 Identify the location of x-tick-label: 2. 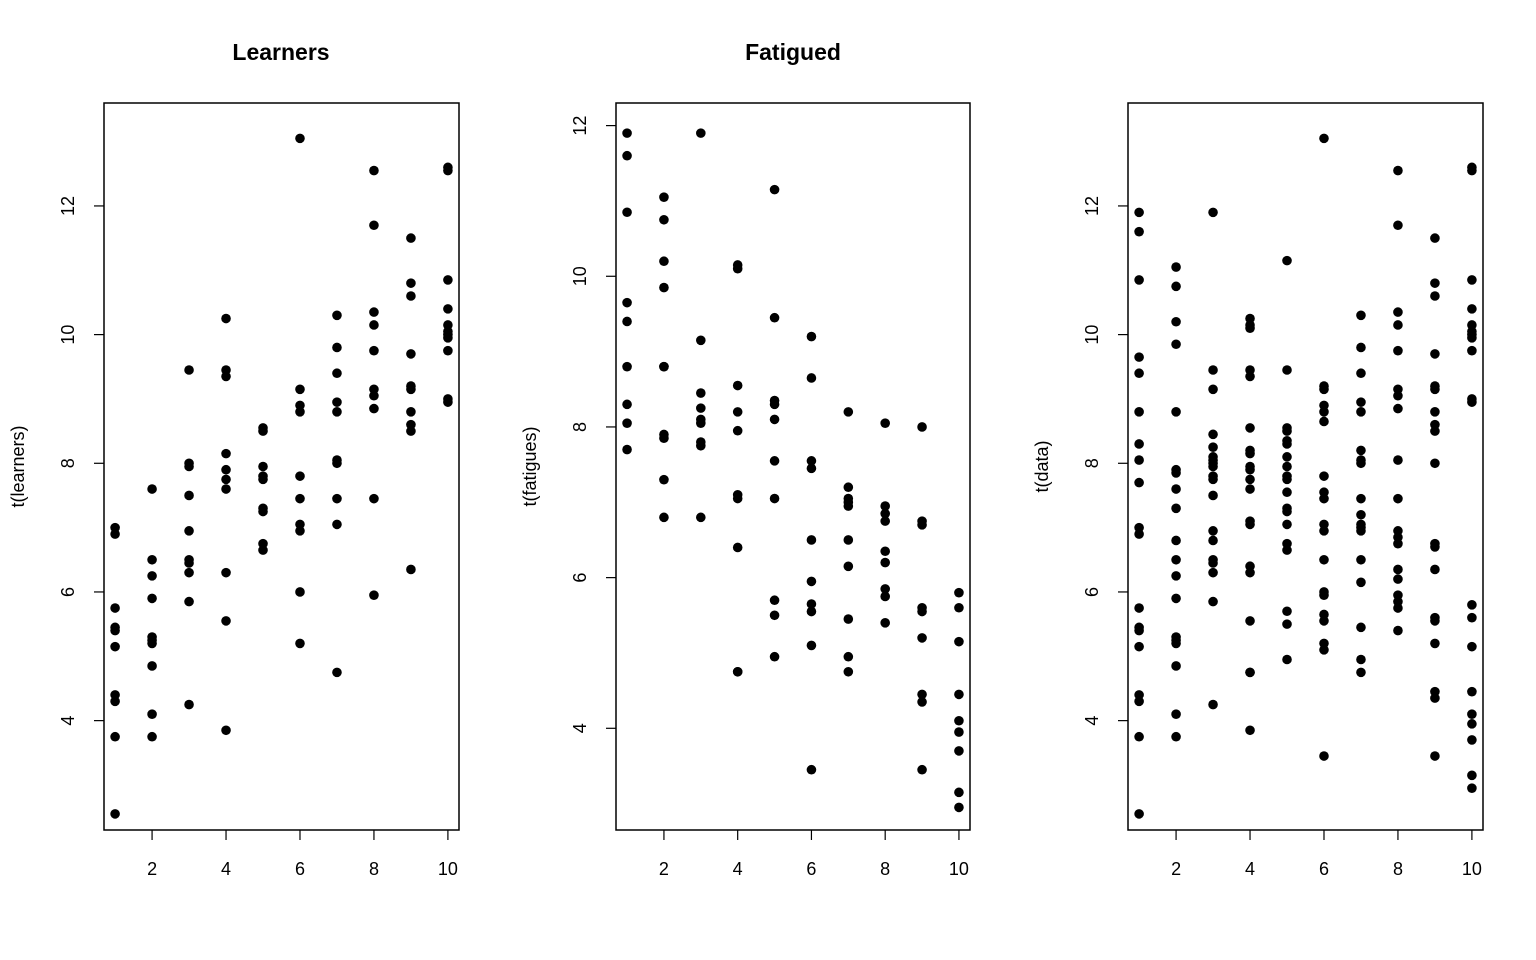
(152, 869).